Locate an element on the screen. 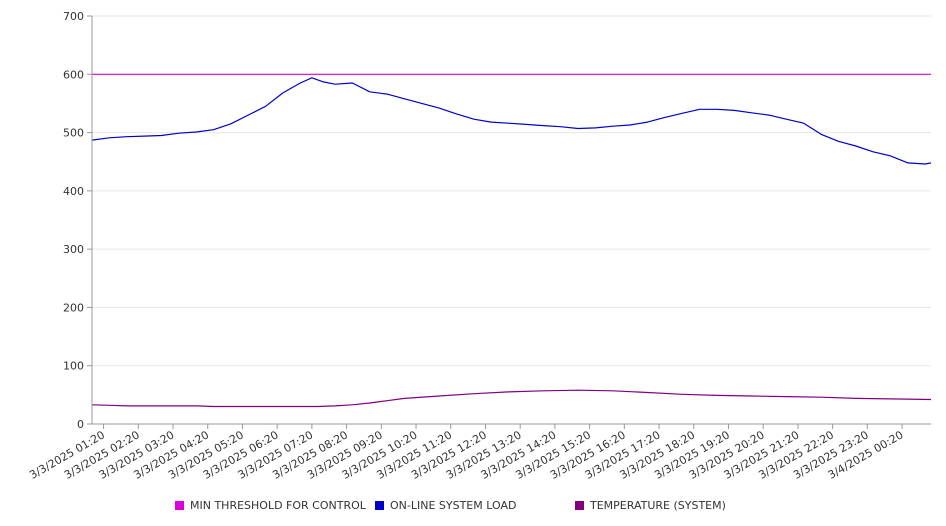 The width and height of the screenshot is (946, 526). y-tick-label: 0 is located at coordinates (80, 424).